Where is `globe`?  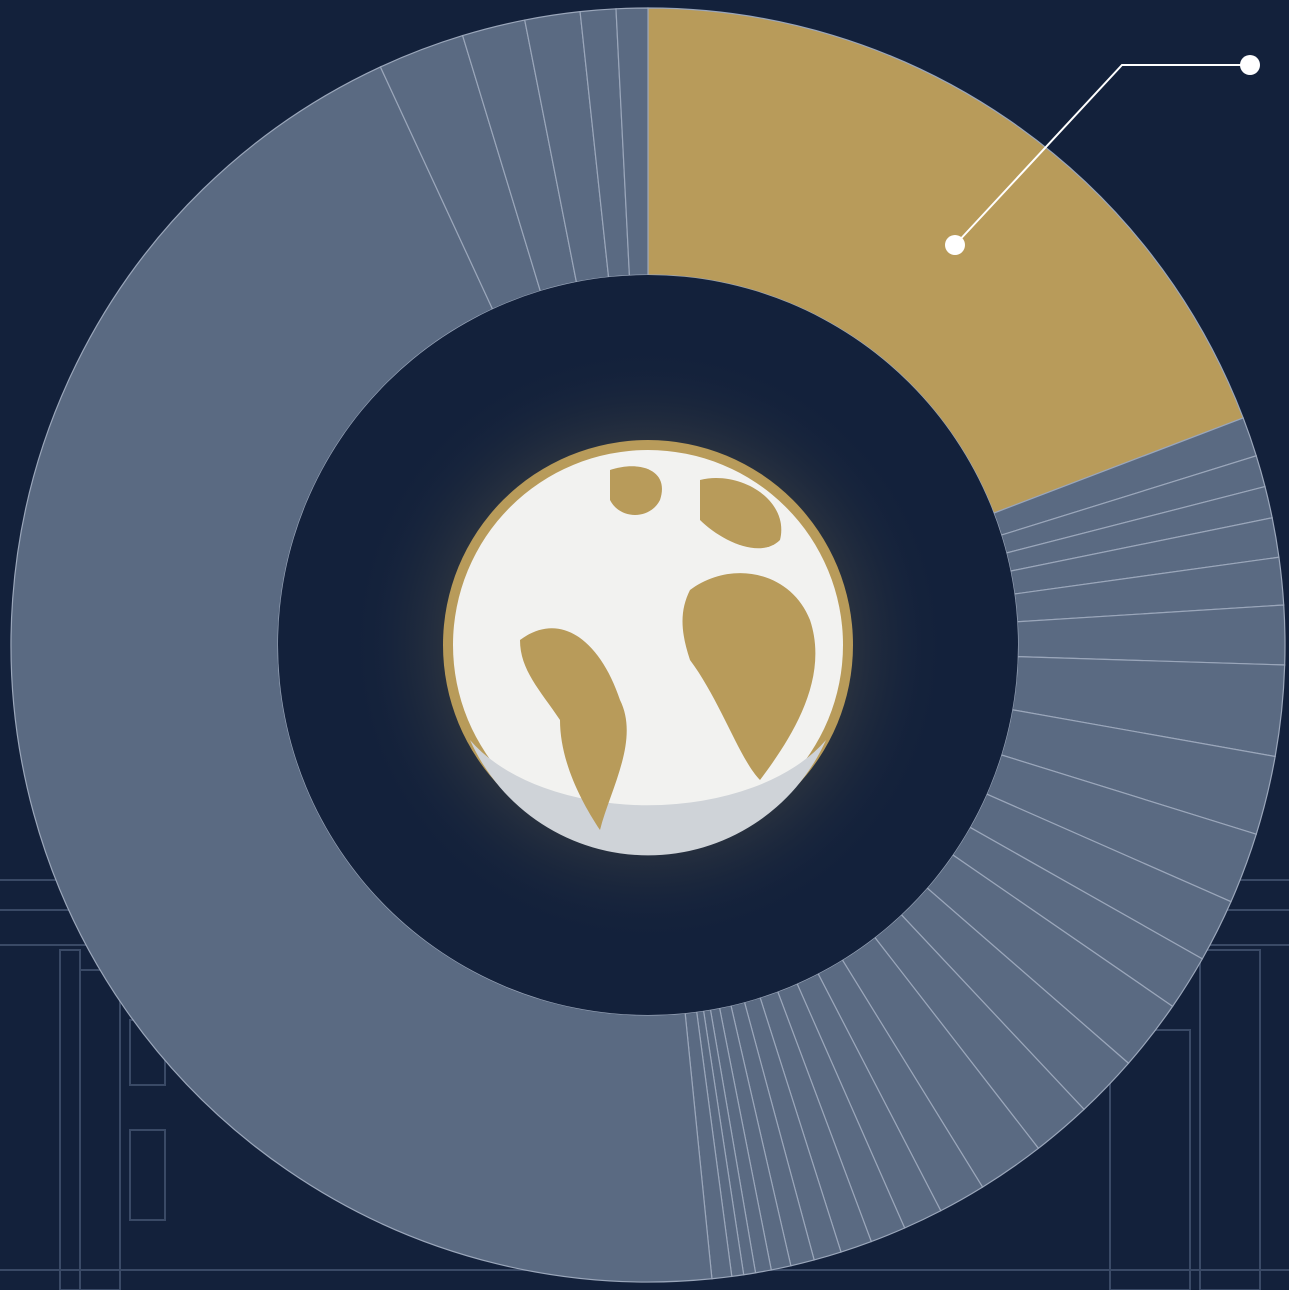
globe is located at coordinates (648, 648).